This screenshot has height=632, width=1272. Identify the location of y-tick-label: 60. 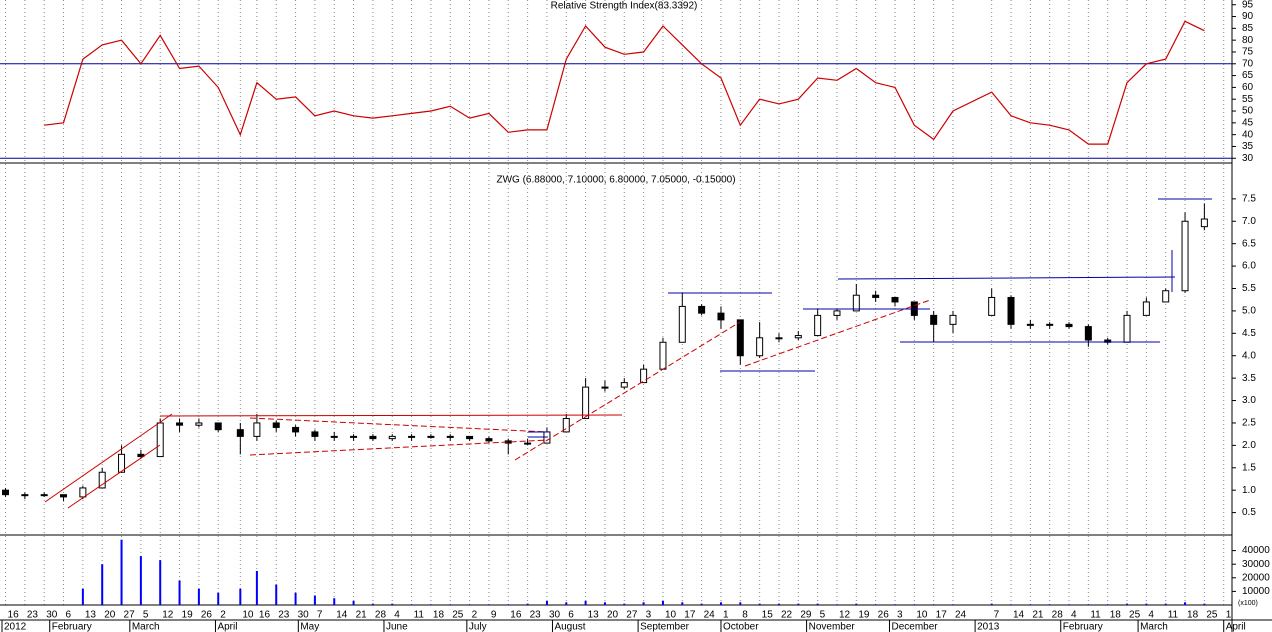
(1248, 87).